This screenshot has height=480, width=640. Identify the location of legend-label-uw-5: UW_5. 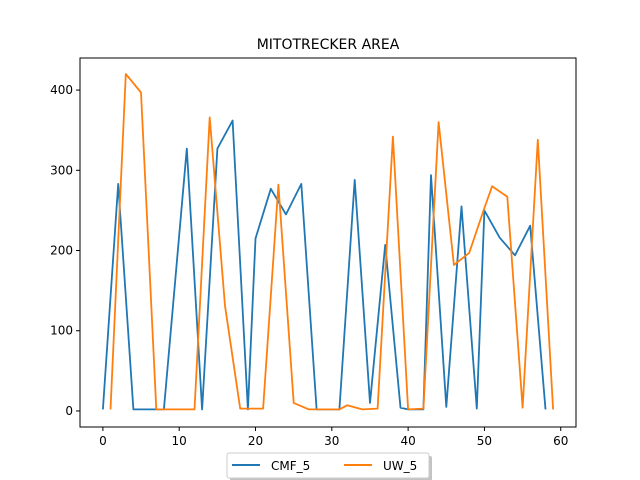
(400, 466).